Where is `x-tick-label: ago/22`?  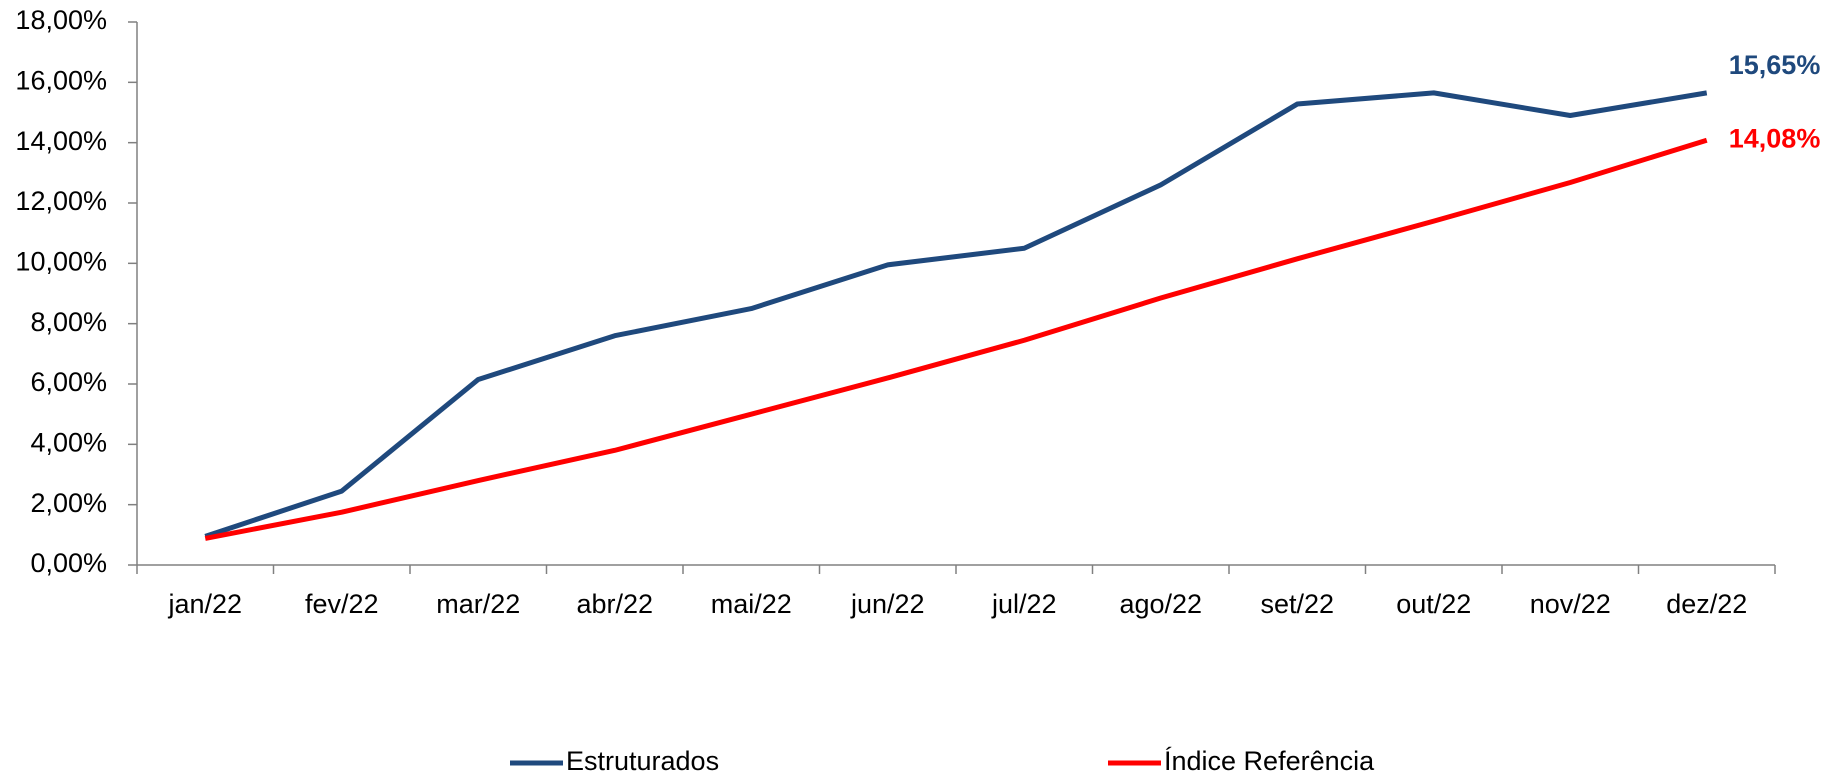 x-tick-label: ago/22 is located at coordinates (1160, 604).